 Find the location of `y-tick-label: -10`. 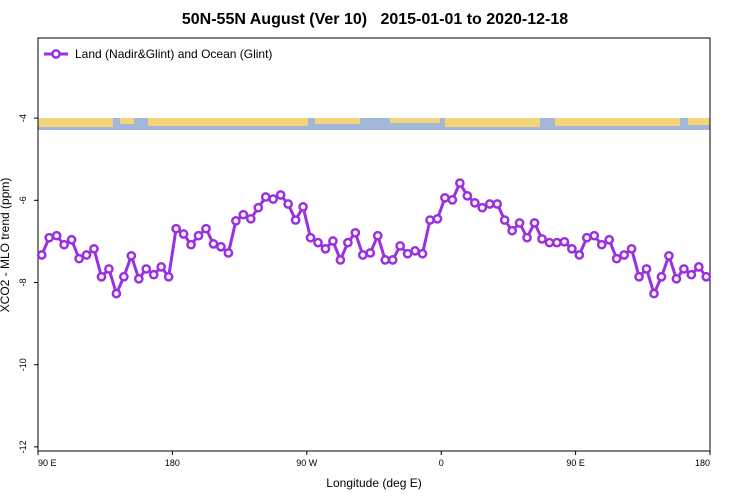

y-tick-label: -10 is located at coordinates (23, 364).